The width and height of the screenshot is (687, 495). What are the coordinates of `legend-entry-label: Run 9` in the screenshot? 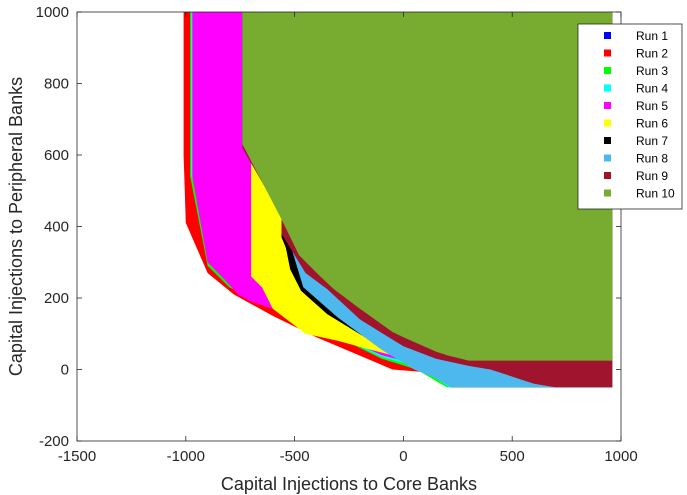 It's located at (652, 176).